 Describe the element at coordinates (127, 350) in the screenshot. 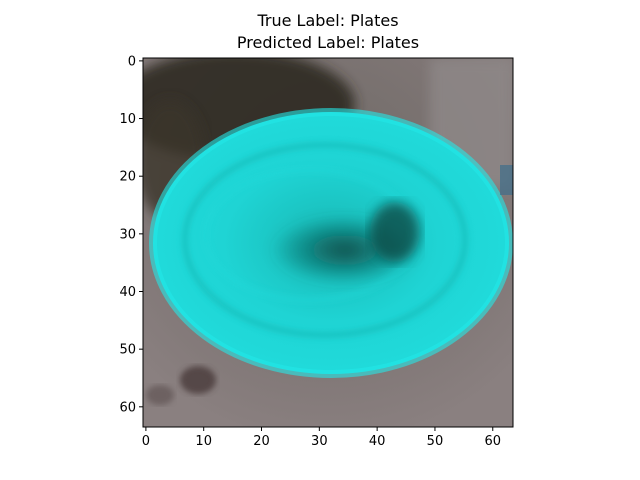

I see `y-tick-label: 50` at that location.